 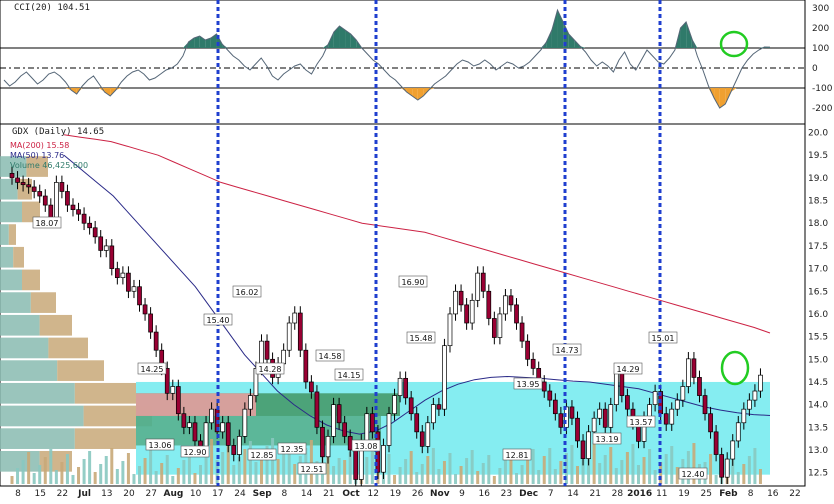 I want to click on x-tick-label: 17, so click(x=217, y=494).